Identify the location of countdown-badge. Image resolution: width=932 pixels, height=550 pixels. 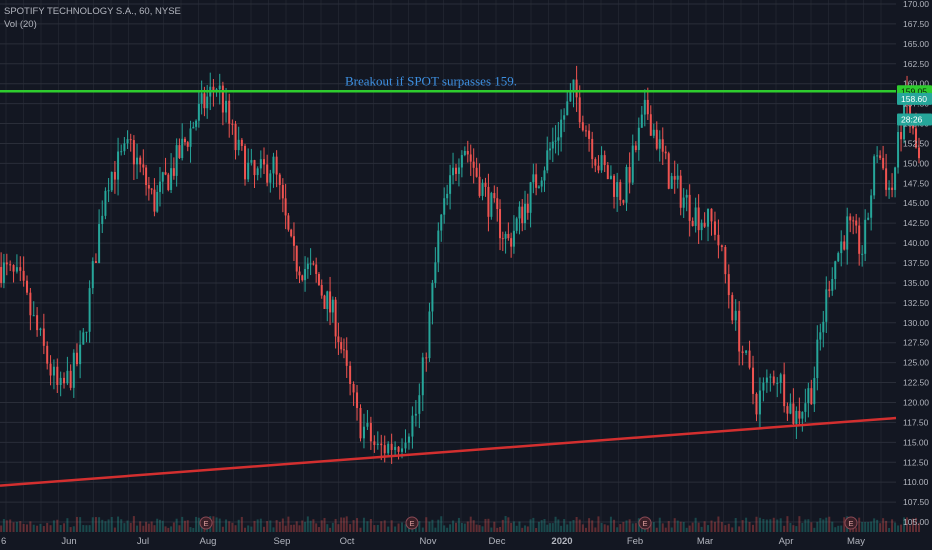
(914, 119).